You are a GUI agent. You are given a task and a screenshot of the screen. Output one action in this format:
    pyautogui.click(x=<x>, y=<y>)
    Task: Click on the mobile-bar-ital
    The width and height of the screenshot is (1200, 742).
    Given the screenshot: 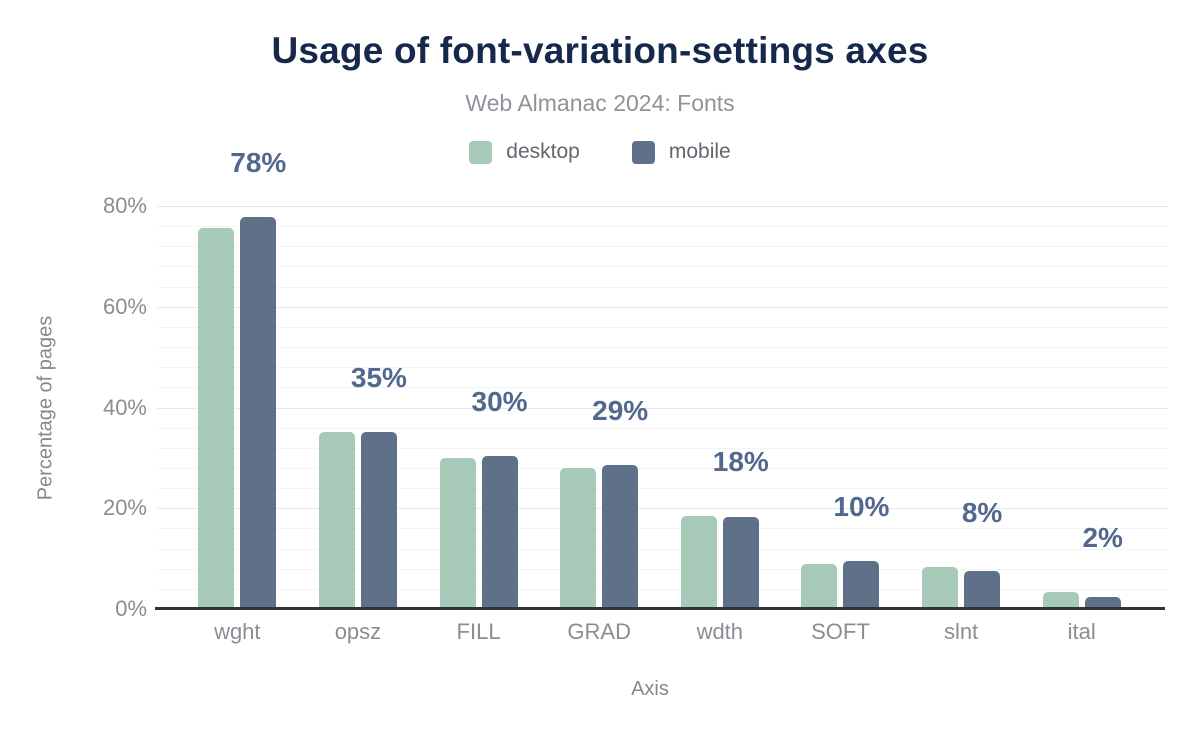 What is the action you would take?
    pyautogui.click(x=1102, y=602)
    